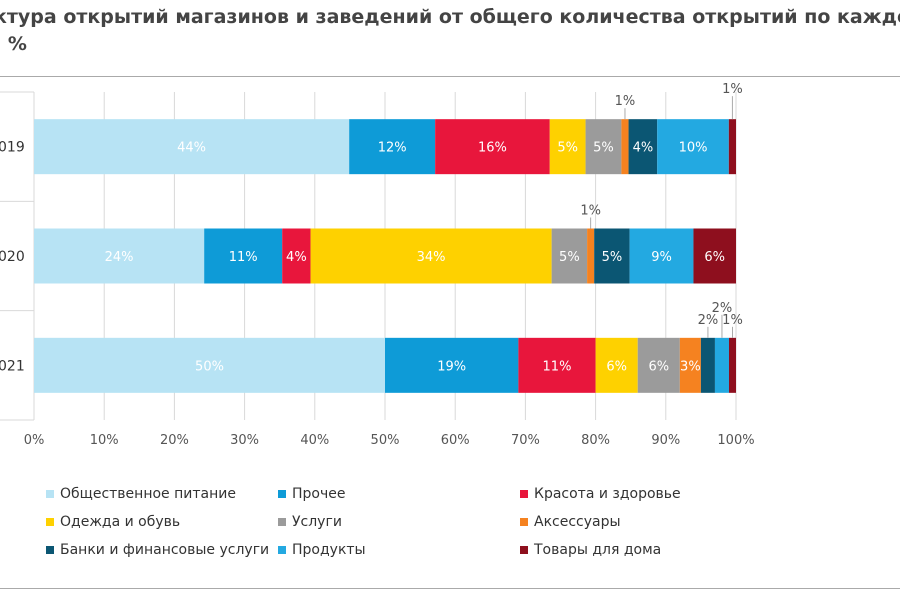 This screenshot has height=600, width=900. I want to click on data-label: 24%, so click(119, 257).